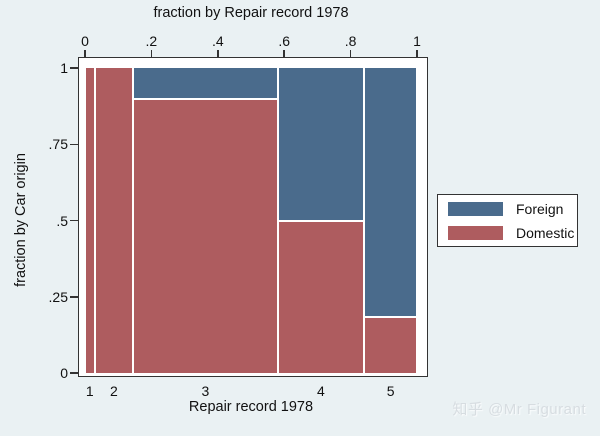  I want to click on x-axis-title: Repair record 1978, so click(251, 407).